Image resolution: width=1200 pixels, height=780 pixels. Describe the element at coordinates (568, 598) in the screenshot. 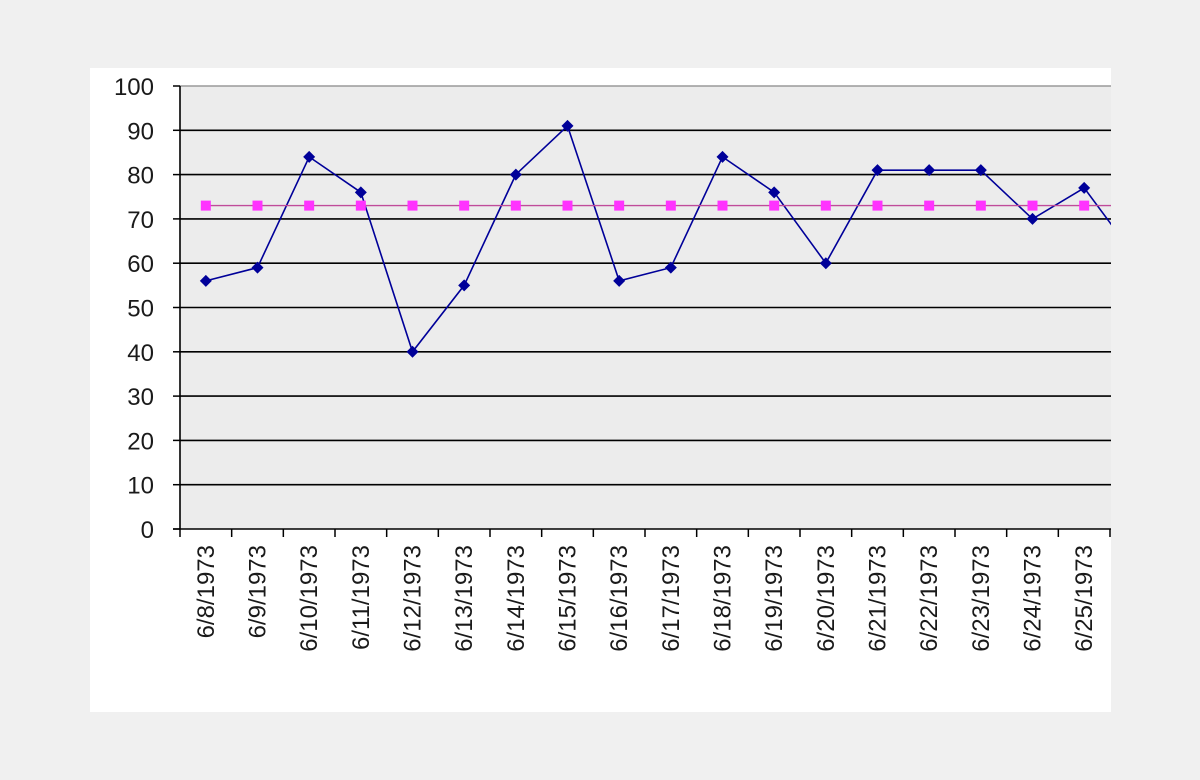

I see `x-tick-label: 6/15/1973` at that location.